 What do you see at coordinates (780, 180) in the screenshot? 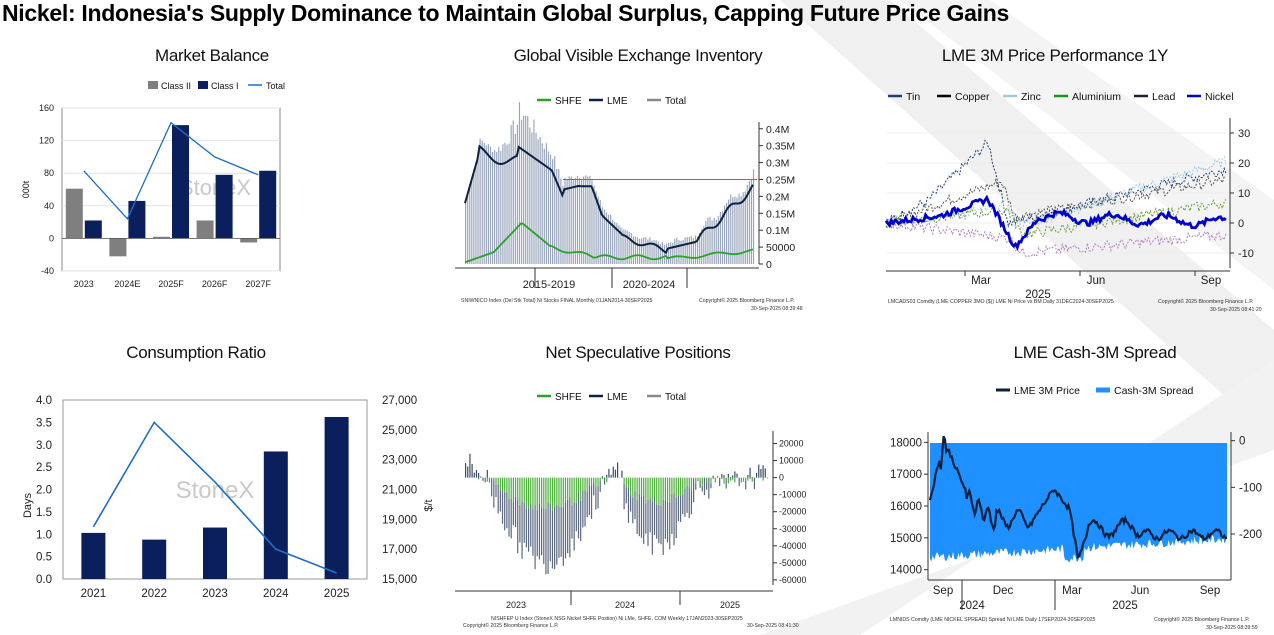
I see `y-tick-label: 0.25M` at bounding box center [780, 180].